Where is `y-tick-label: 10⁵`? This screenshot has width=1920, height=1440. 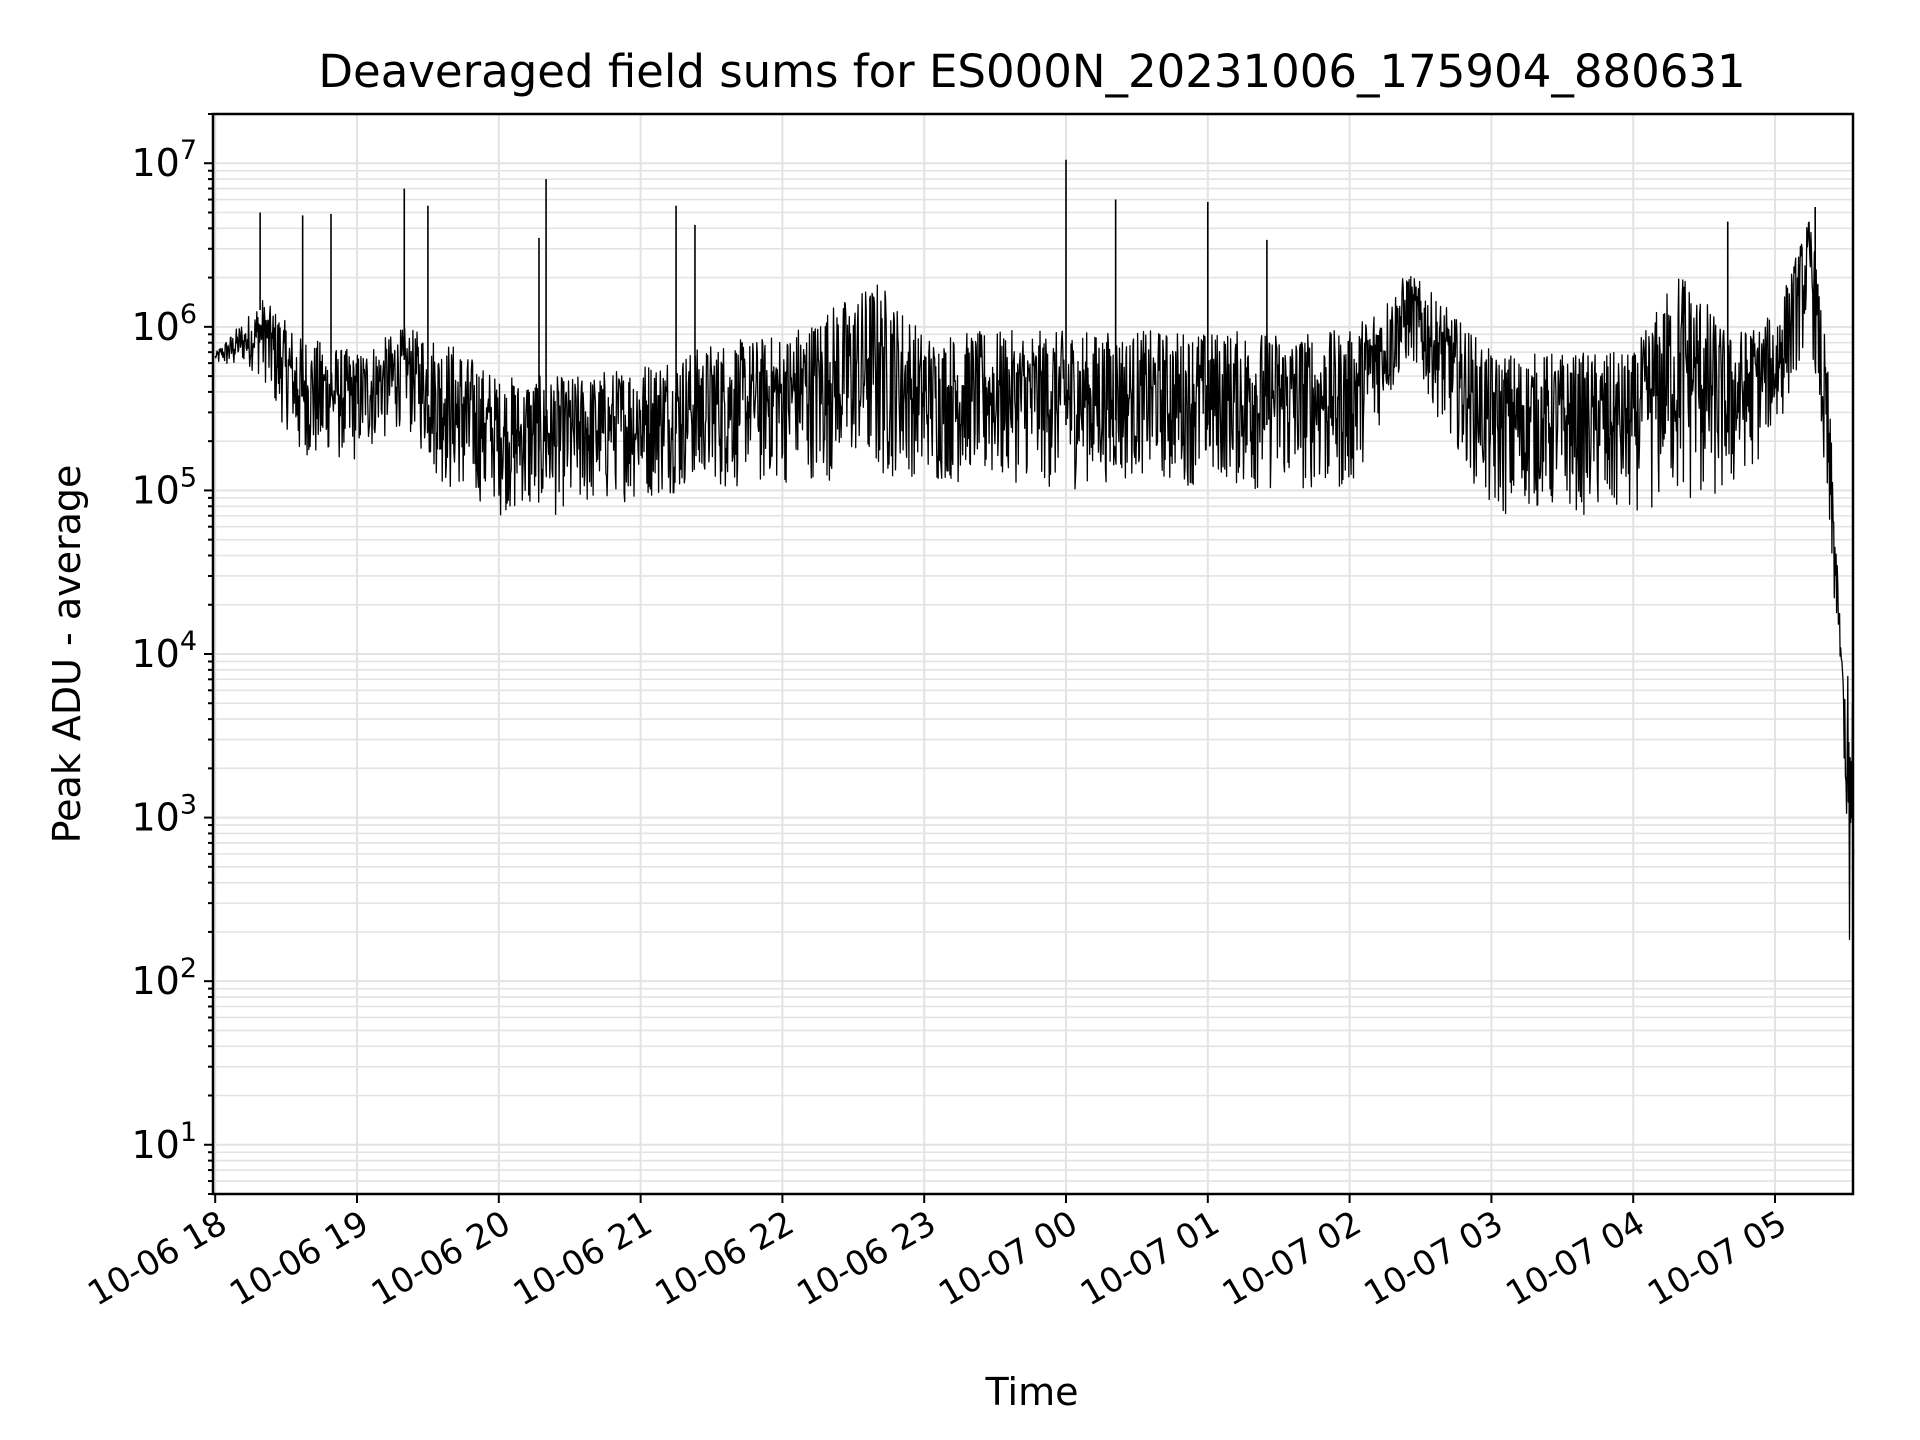 y-tick-label: 10⁵ is located at coordinates (164, 487).